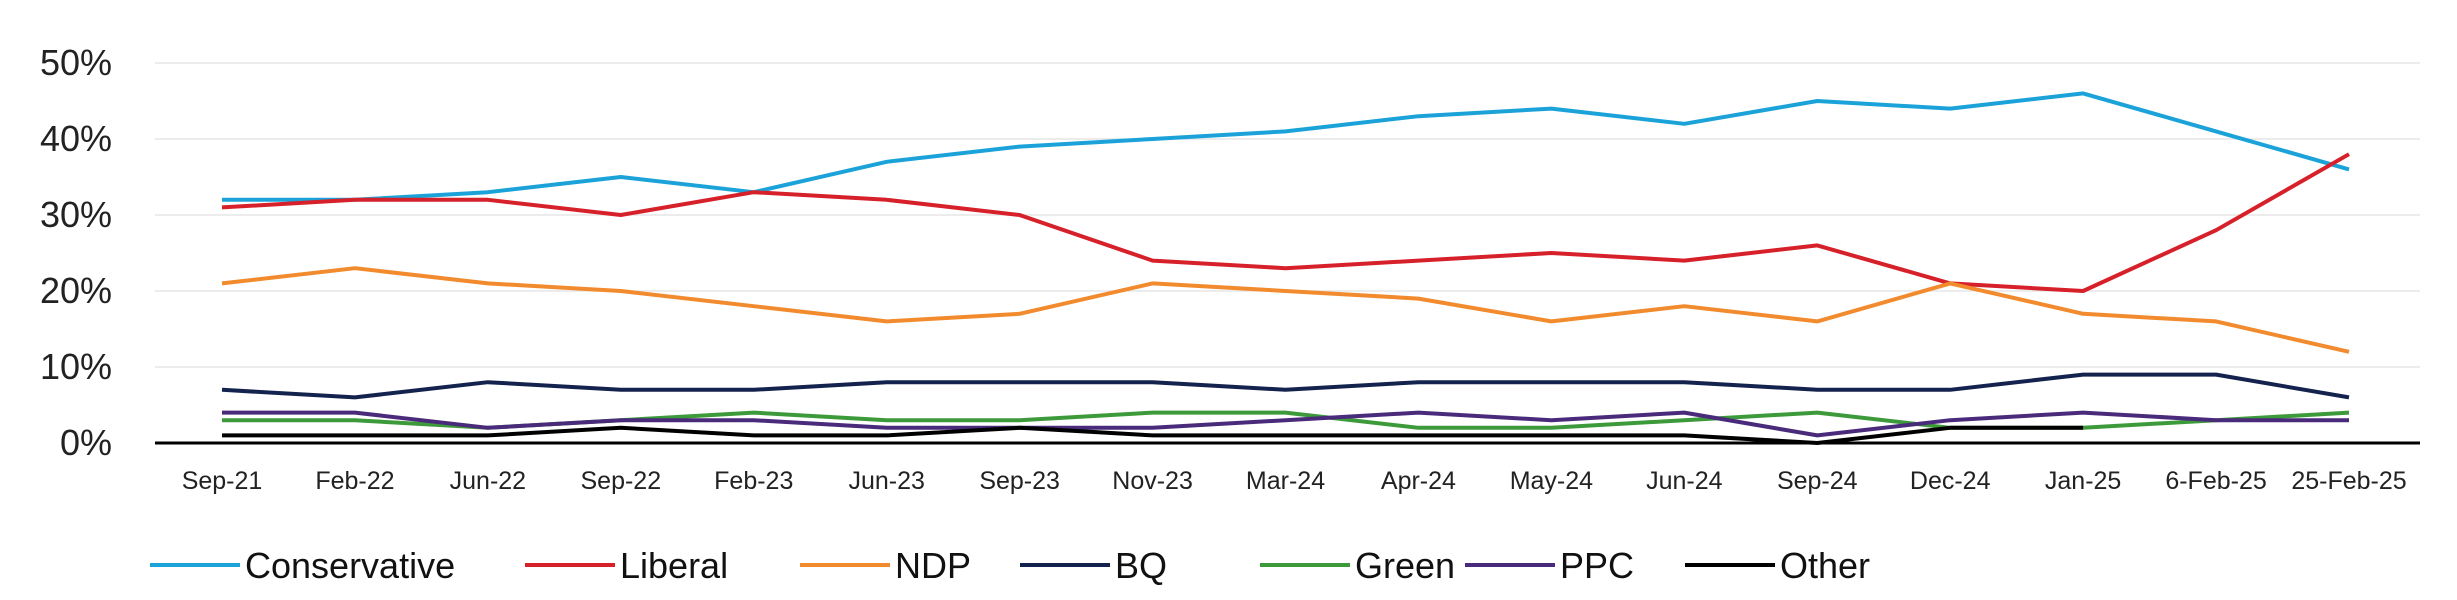  I want to click on legend-label-other: Other, so click(1825, 565).